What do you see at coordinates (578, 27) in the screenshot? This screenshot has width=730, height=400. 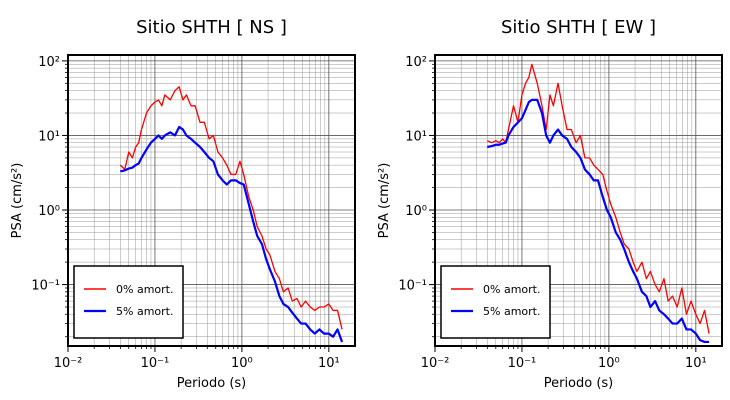 I see `chart-title: Sitio SHTH [ EW ]` at bounding box center [578, 27].